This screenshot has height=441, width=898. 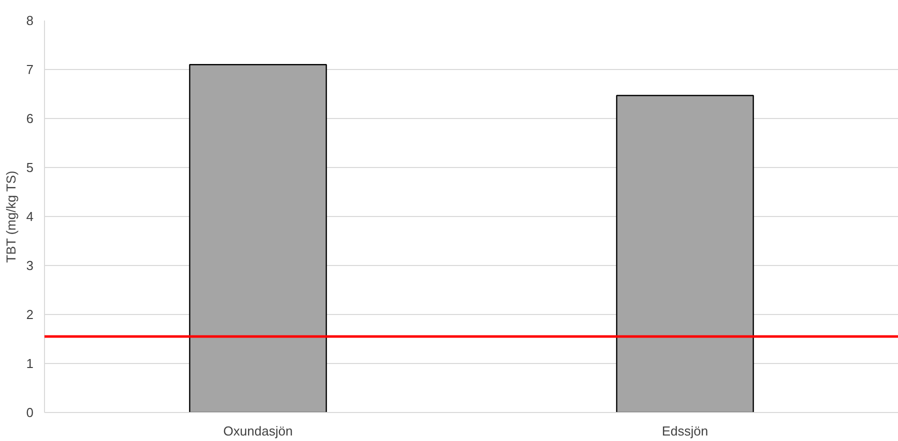 What do you see at coordinates (30, 20) in the screenshot?
I see `y-tick-label: 8` at bounding box center [30, 20].